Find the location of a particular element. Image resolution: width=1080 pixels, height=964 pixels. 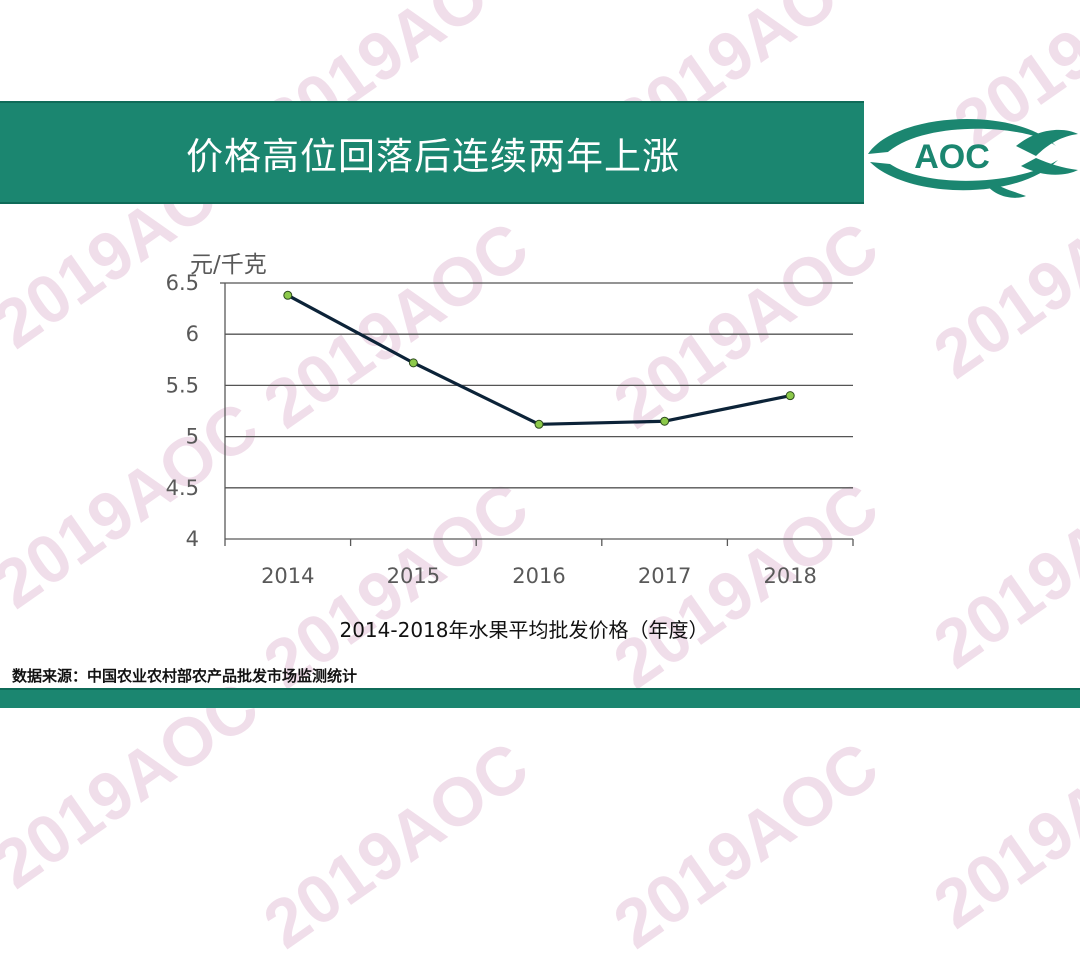

y-tick-label: 6 is located at coordinates (192, 334).